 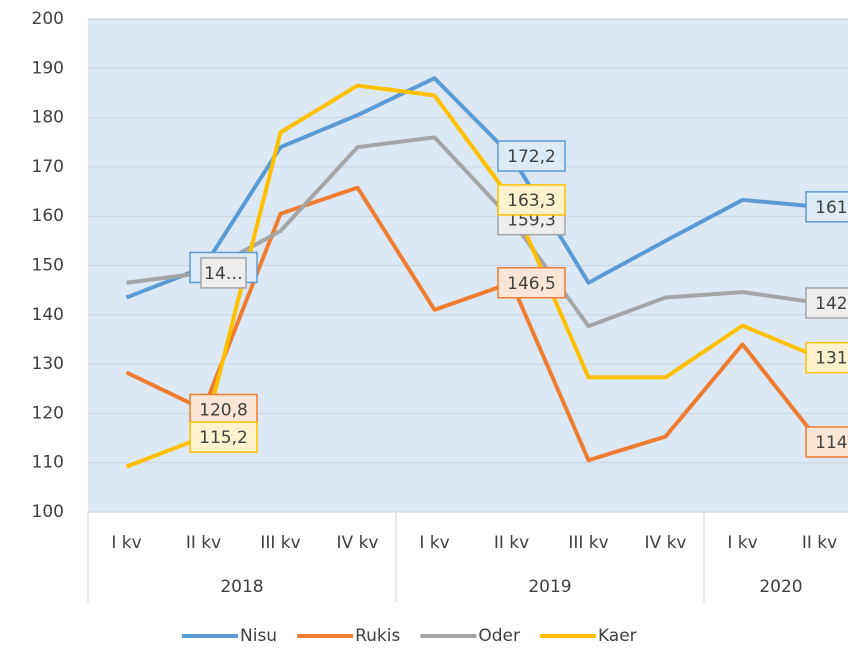 What do you see at coordinates (377, 636) in the screenshot?
I see `legend-label: Rukis` at bounding box center [377, 636].